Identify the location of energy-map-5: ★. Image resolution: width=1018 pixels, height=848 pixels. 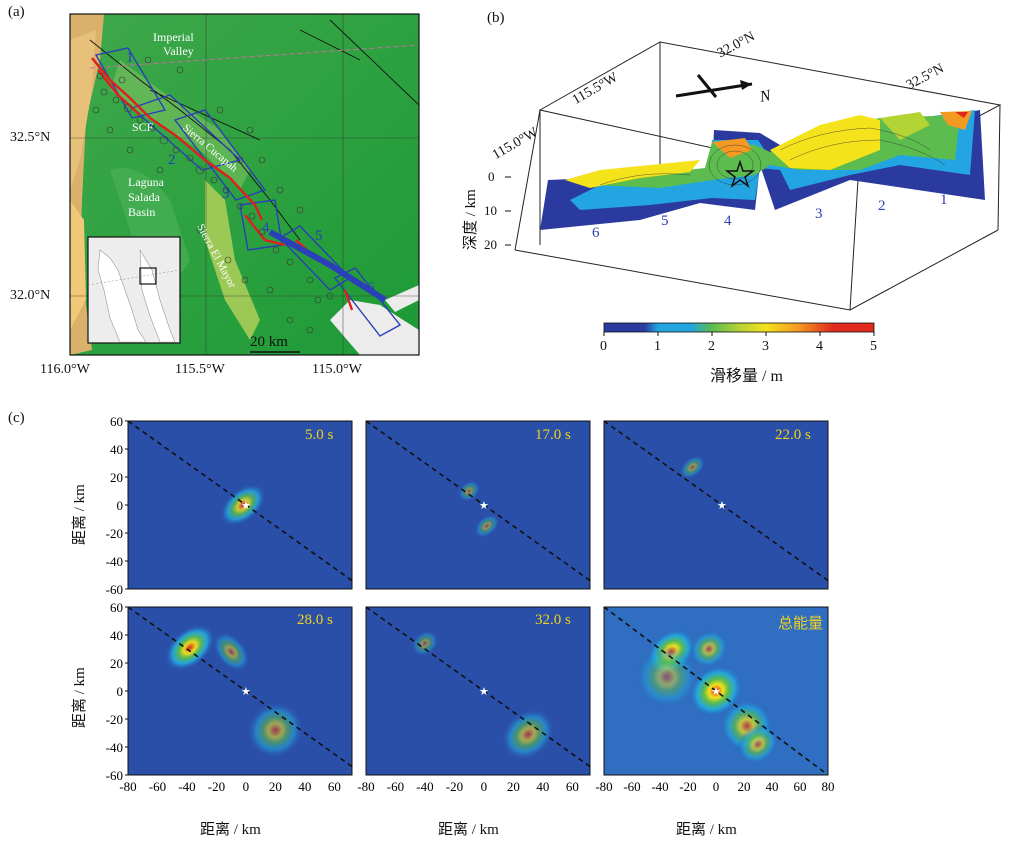
(478, 691).